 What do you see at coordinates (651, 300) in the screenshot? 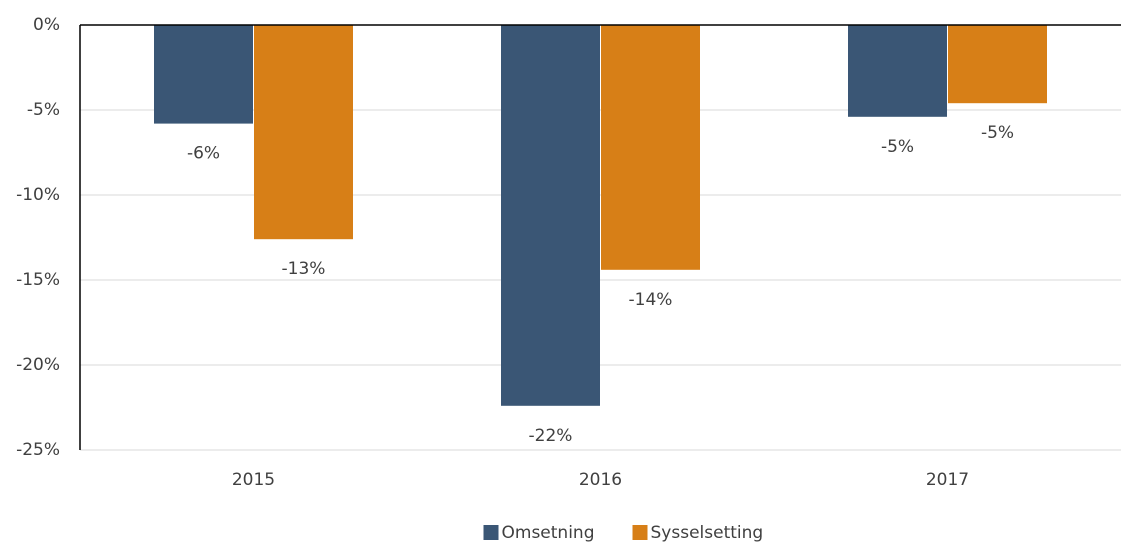
I see `data-label: -14%` at bounding box center [651, 300].